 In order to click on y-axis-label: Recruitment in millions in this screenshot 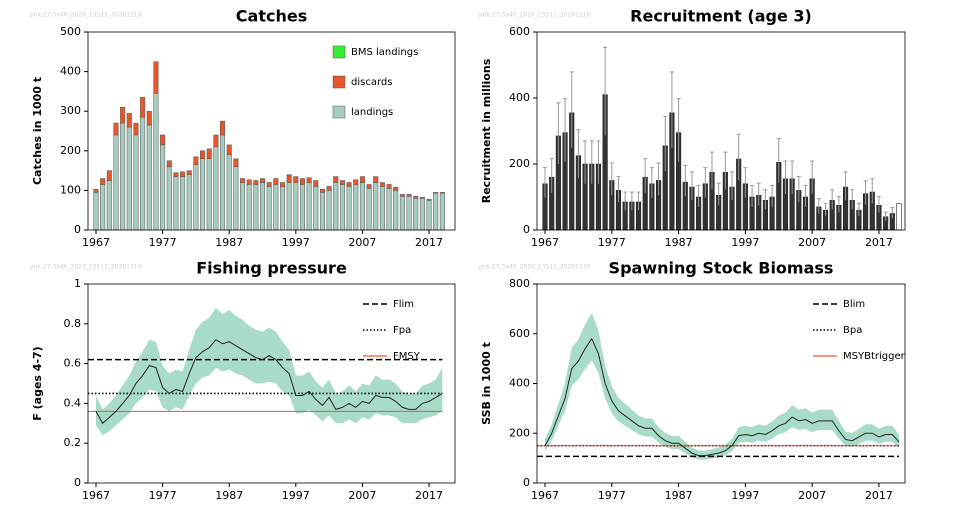, I will do `click(486, 130)`.